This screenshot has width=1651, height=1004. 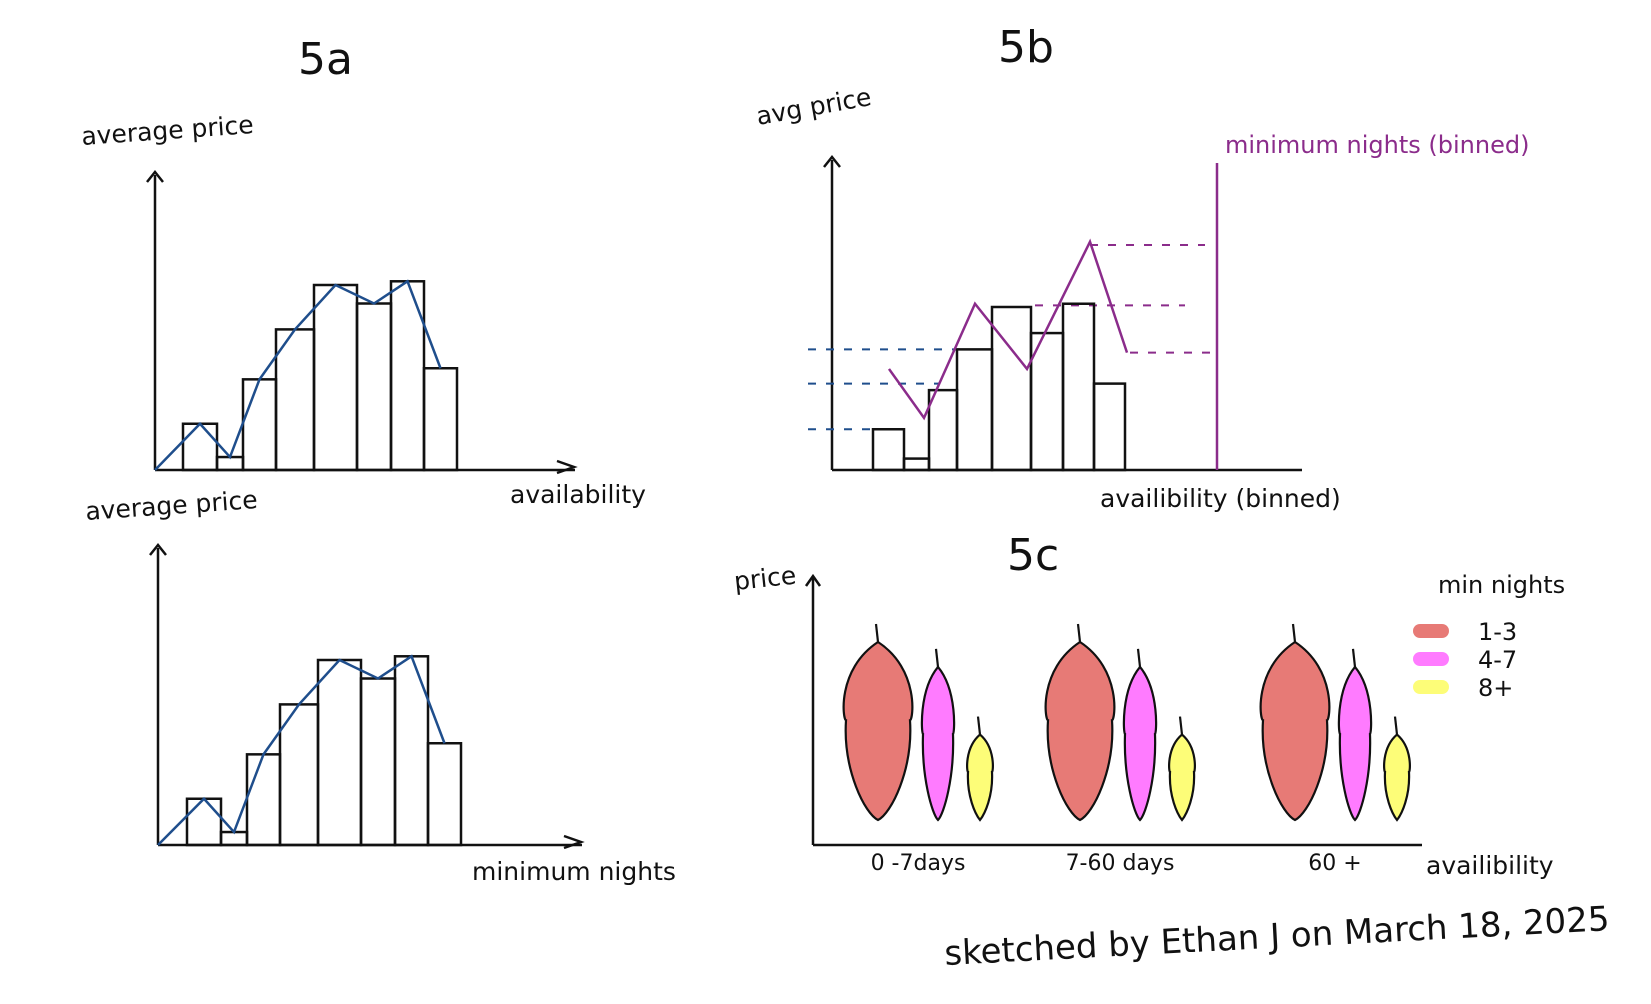 I want to click on y-axis-label: avg price, so click(x=813, y=106).